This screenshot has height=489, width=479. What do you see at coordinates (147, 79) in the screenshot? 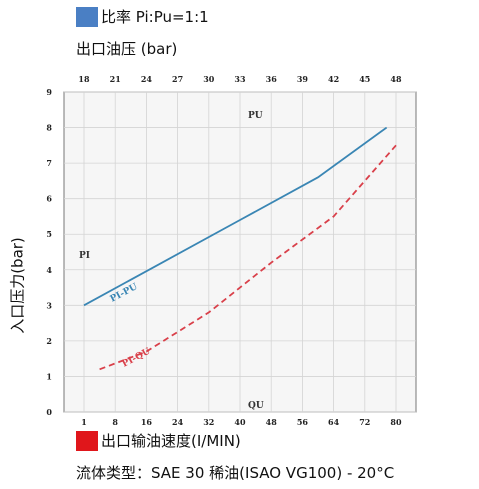
I see `top-x-tick-label: 24` at bounding box center [147, 79].